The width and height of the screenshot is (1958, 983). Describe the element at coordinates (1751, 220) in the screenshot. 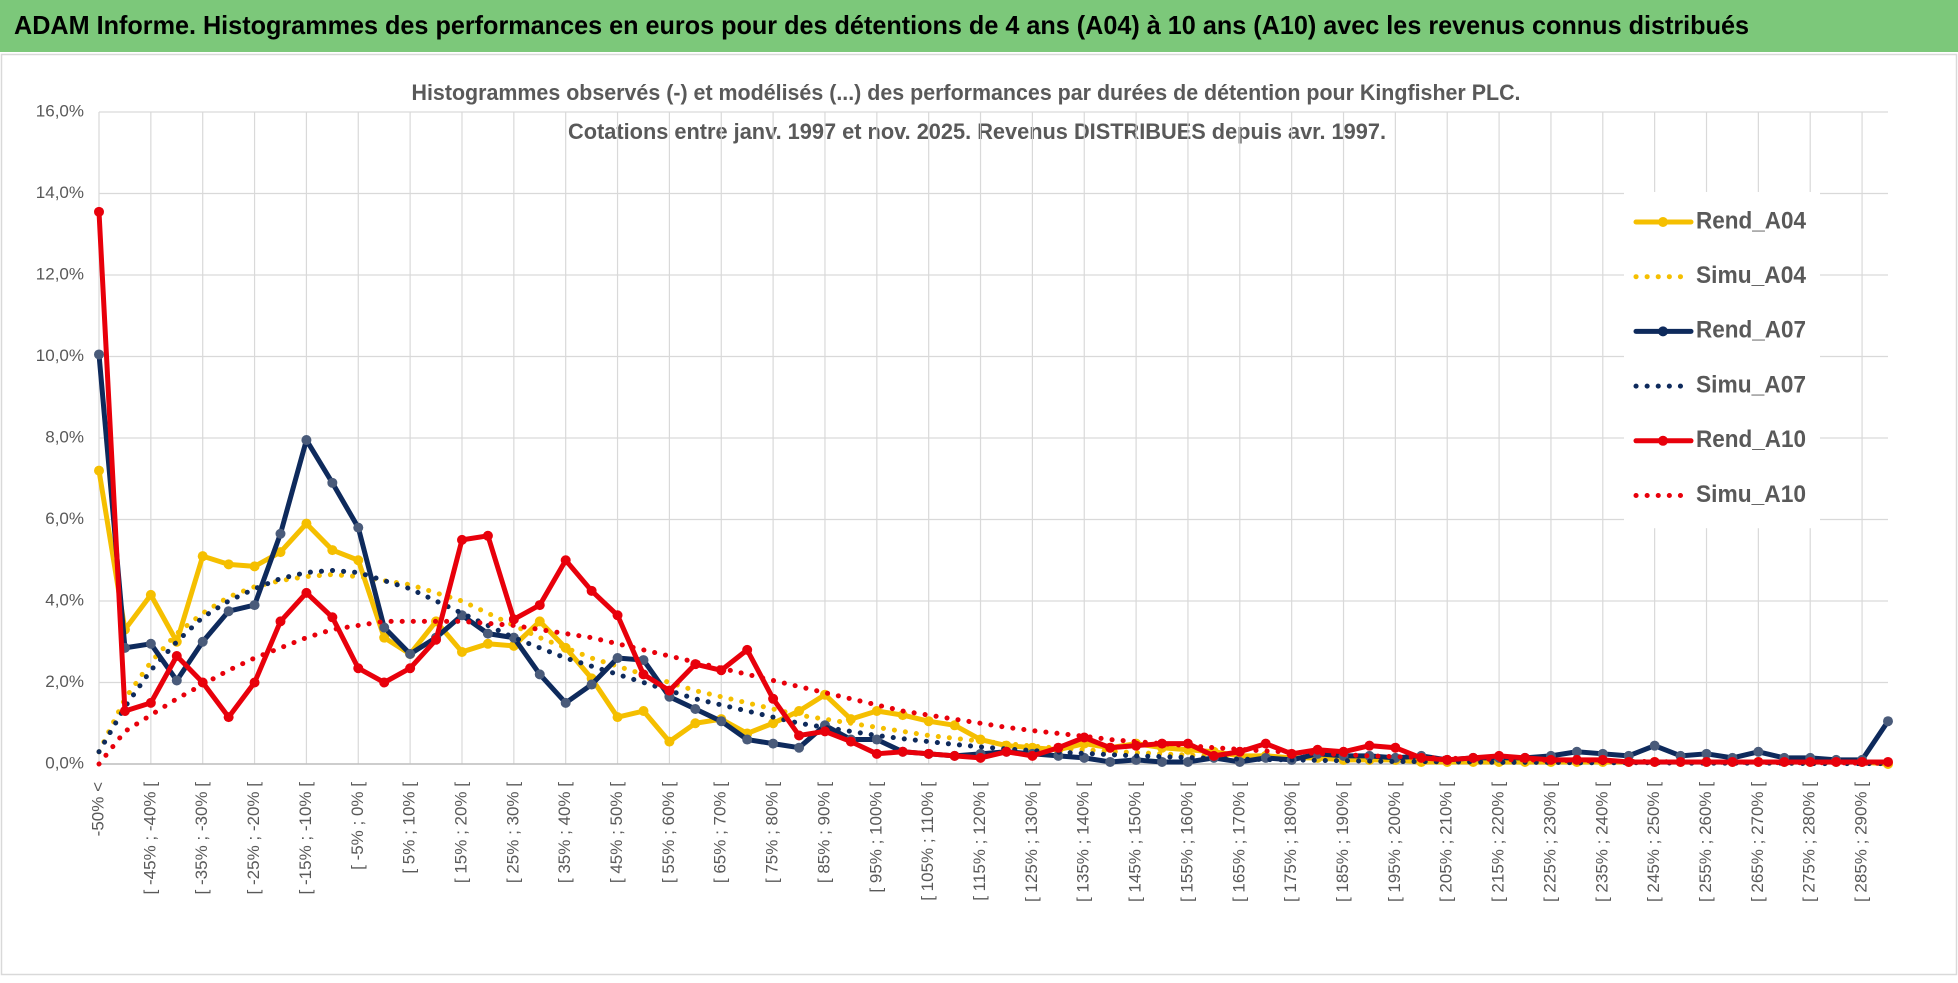

I see `legend-label: Rend_A04` at that location.